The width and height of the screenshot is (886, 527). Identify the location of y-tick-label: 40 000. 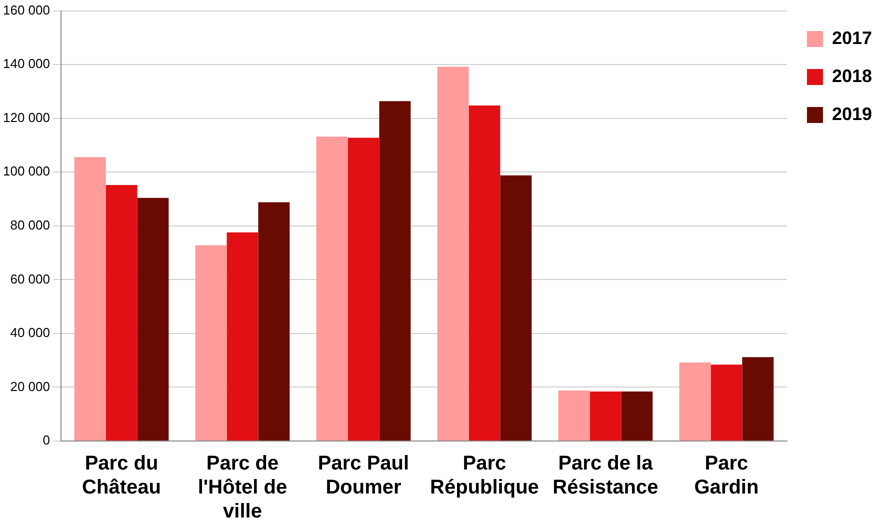
(30, 332).